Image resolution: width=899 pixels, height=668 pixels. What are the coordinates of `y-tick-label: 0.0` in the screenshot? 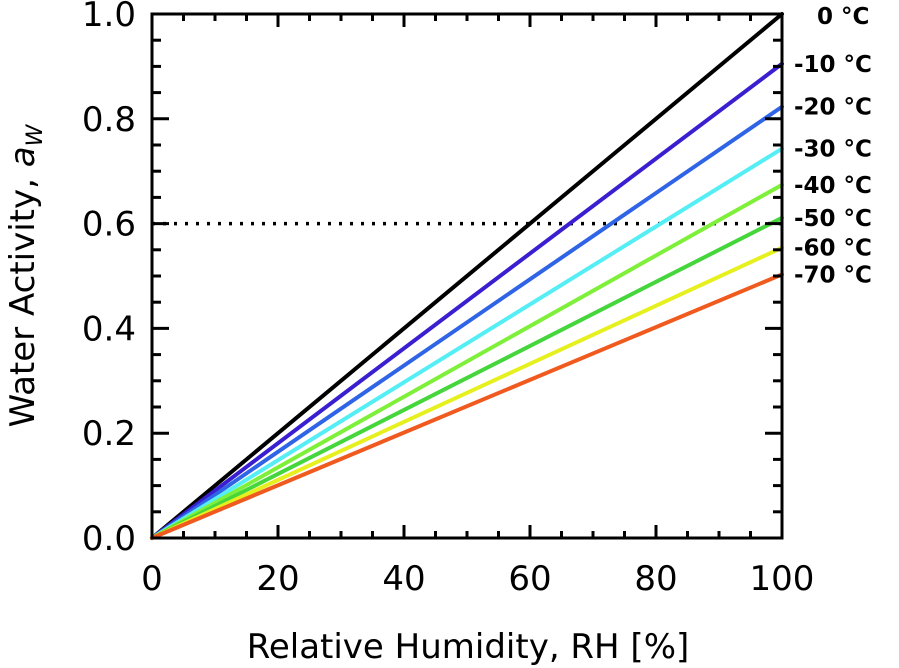 It's located at (109, 539).